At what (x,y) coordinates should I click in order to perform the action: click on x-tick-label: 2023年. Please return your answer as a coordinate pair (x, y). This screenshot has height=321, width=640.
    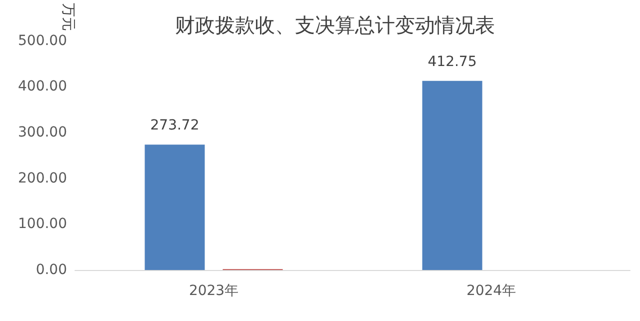
    Looking at the image, I should click on (213, 291).